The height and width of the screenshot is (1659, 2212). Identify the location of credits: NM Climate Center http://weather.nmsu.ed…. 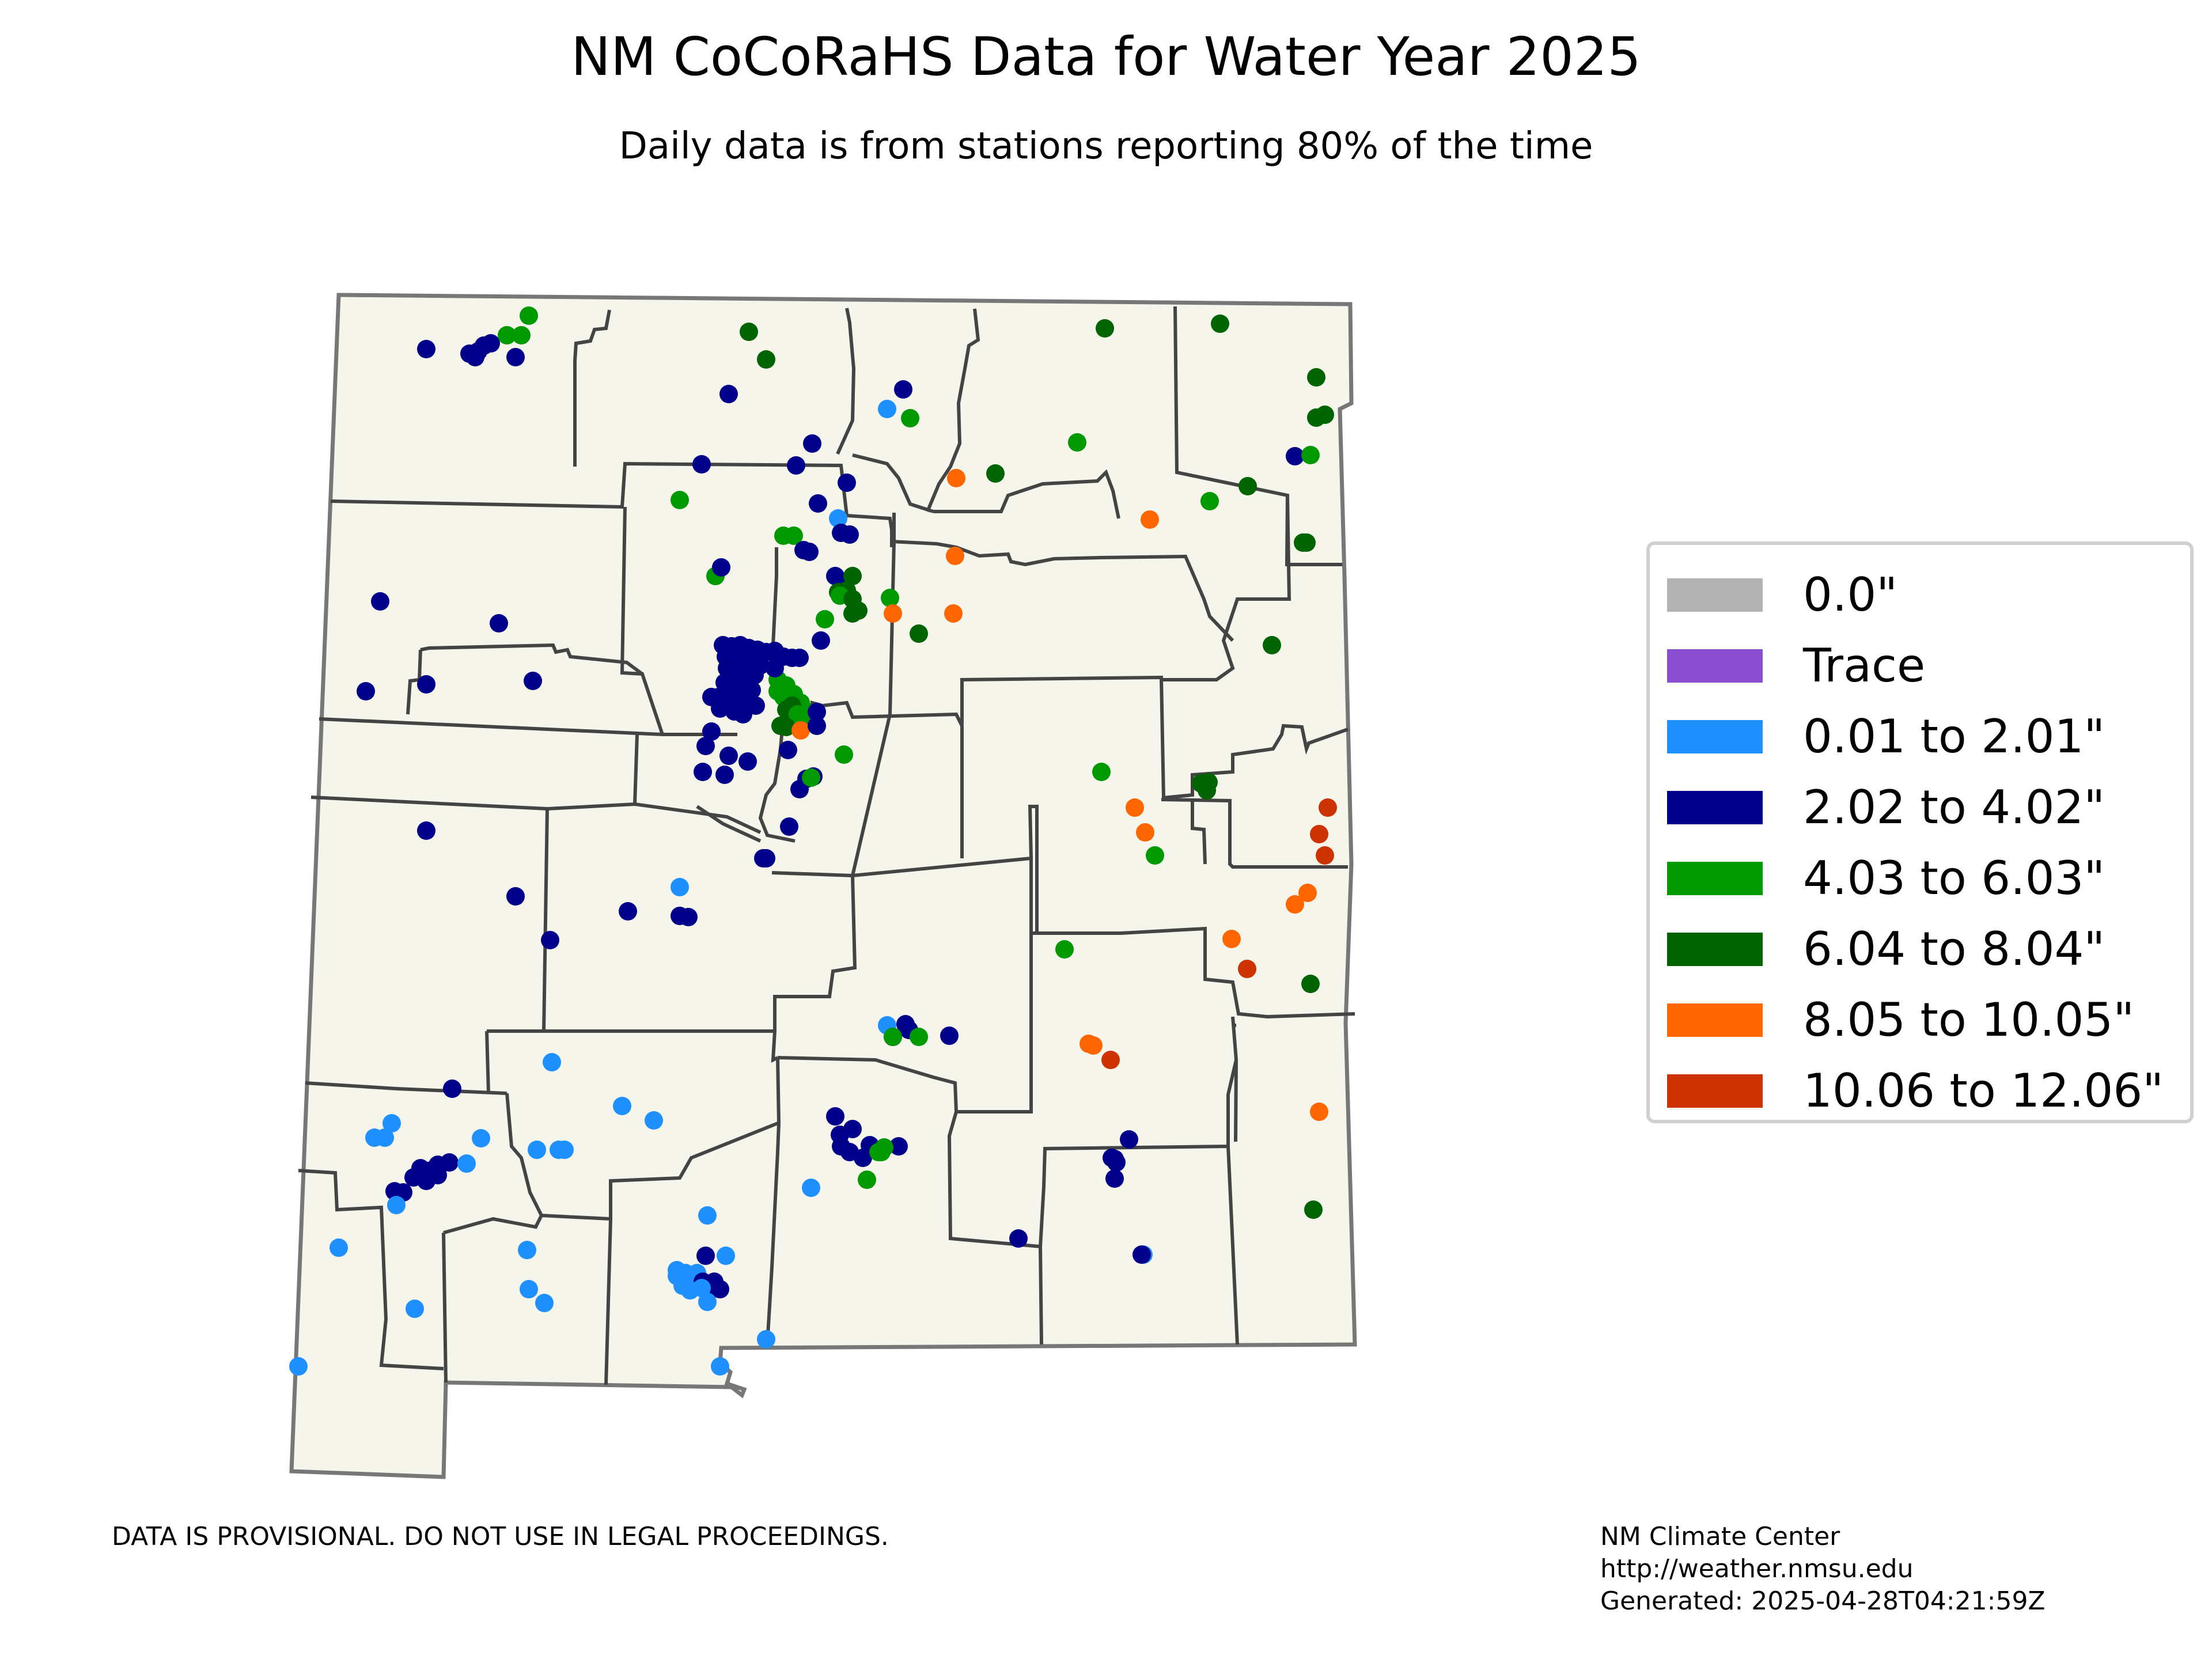
(1823, 1569).